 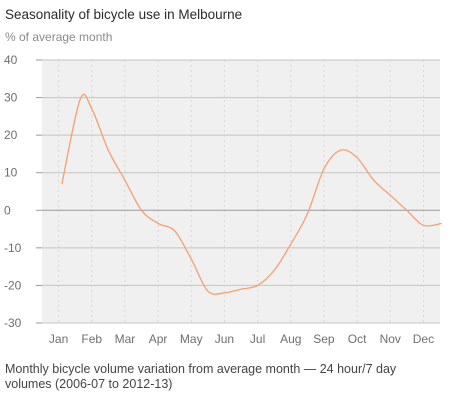 I want to click on y-tick-label: -20, so click(x=13, y=285).